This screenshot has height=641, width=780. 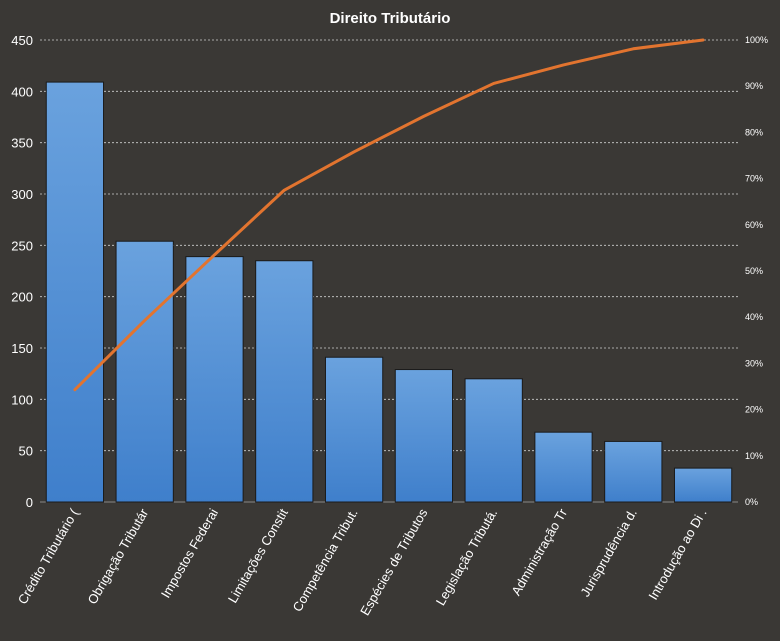 I want to click on x-tick-label: Legislação Tributá., so click(x=467, y=557).